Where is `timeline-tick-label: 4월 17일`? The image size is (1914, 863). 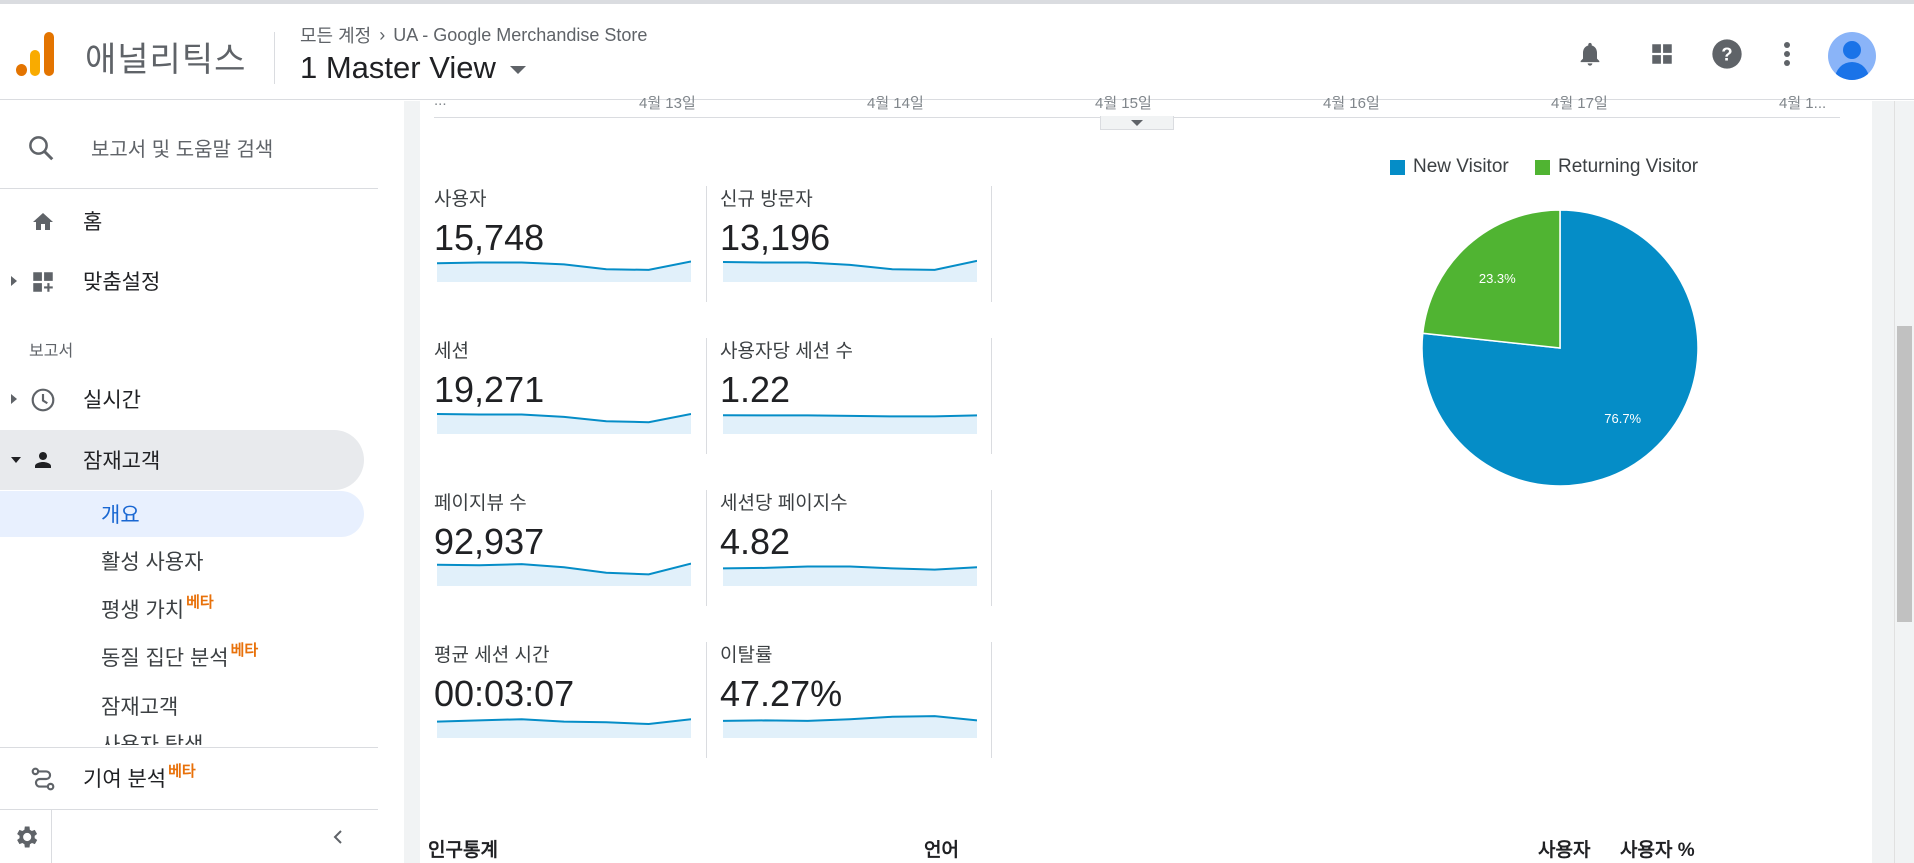
timeline-tick-label: 4월 17일 is located at coordinates (1579, 103).